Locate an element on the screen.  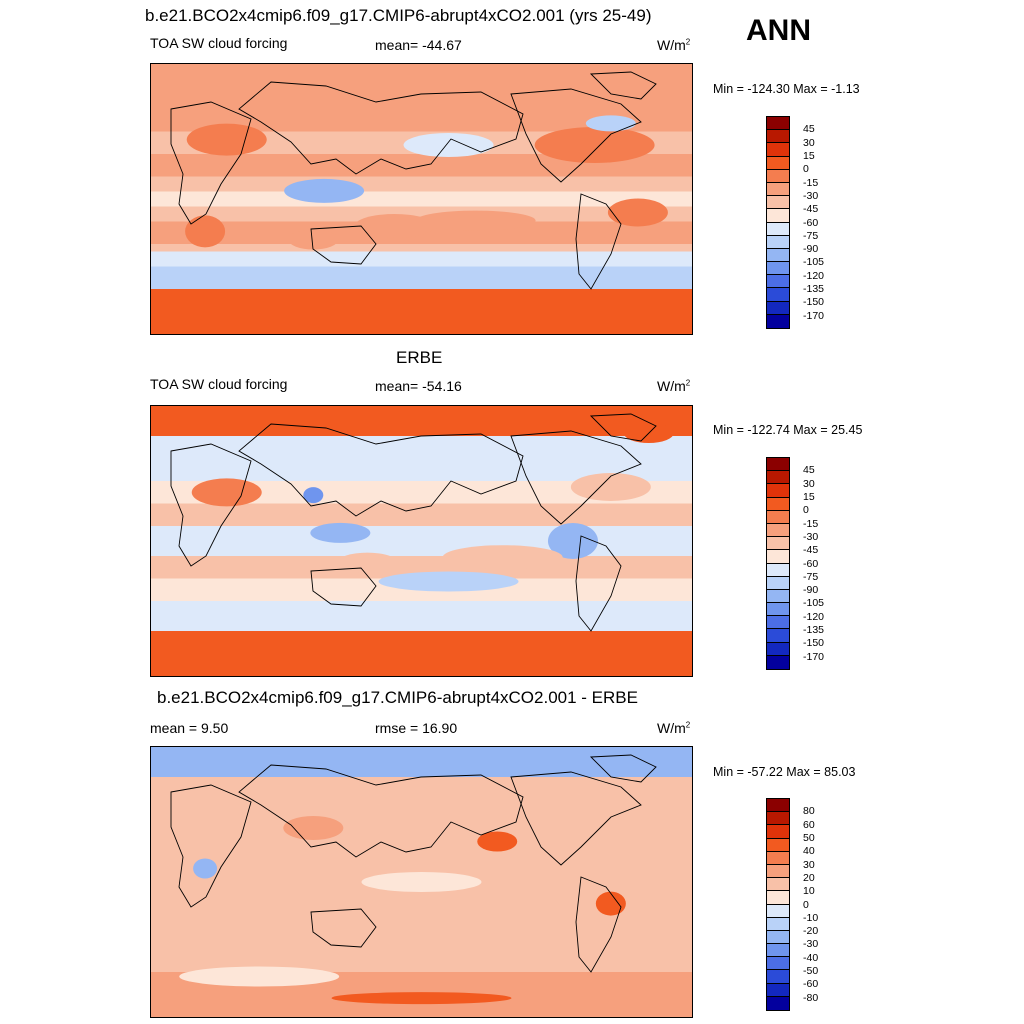
colorbar-tick-label: 80 is located at coordinates (809, 811).